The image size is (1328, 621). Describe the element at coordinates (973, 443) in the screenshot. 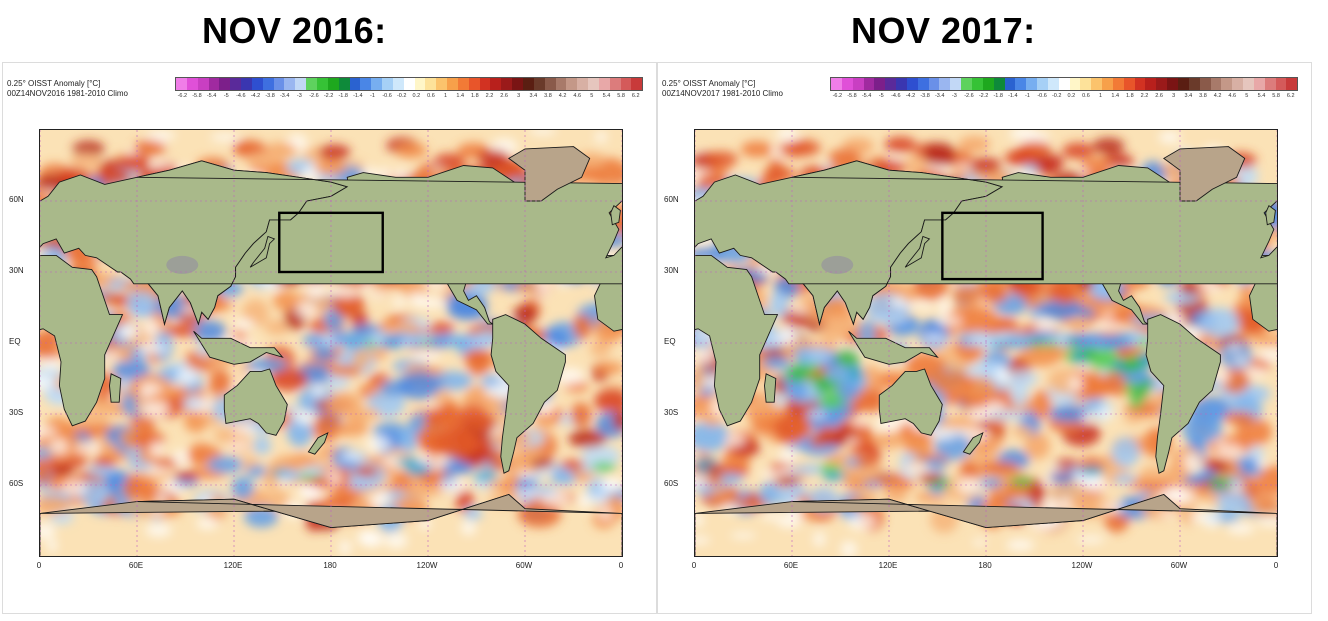

I see `land-newzealand` at that location.